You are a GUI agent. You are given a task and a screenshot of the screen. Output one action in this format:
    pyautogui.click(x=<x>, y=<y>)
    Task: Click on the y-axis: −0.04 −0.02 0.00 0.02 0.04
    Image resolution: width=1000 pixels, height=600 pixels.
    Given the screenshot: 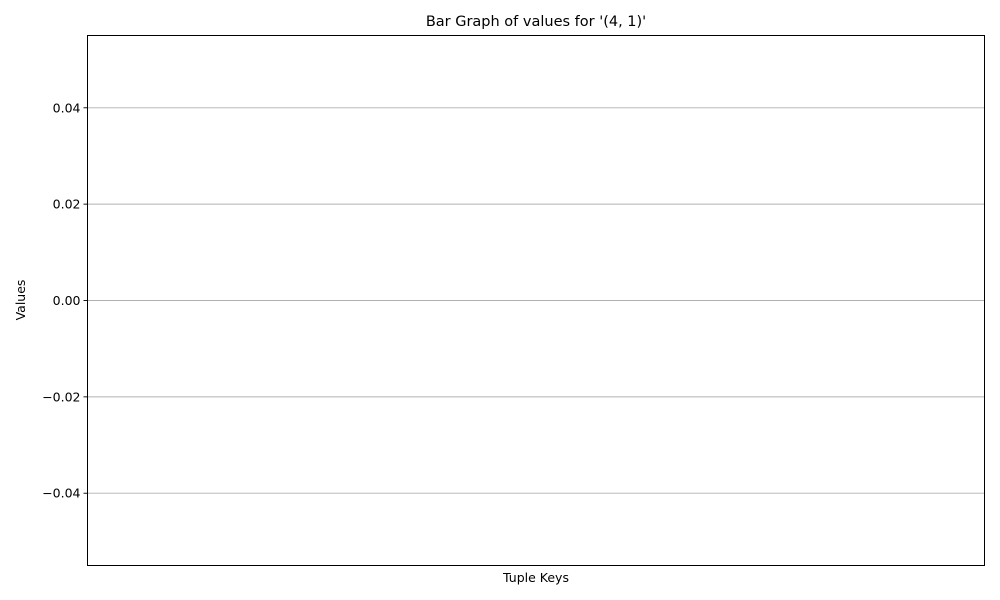 What is the action you would take?
    pyautogui.click(x=65, y=300)
    